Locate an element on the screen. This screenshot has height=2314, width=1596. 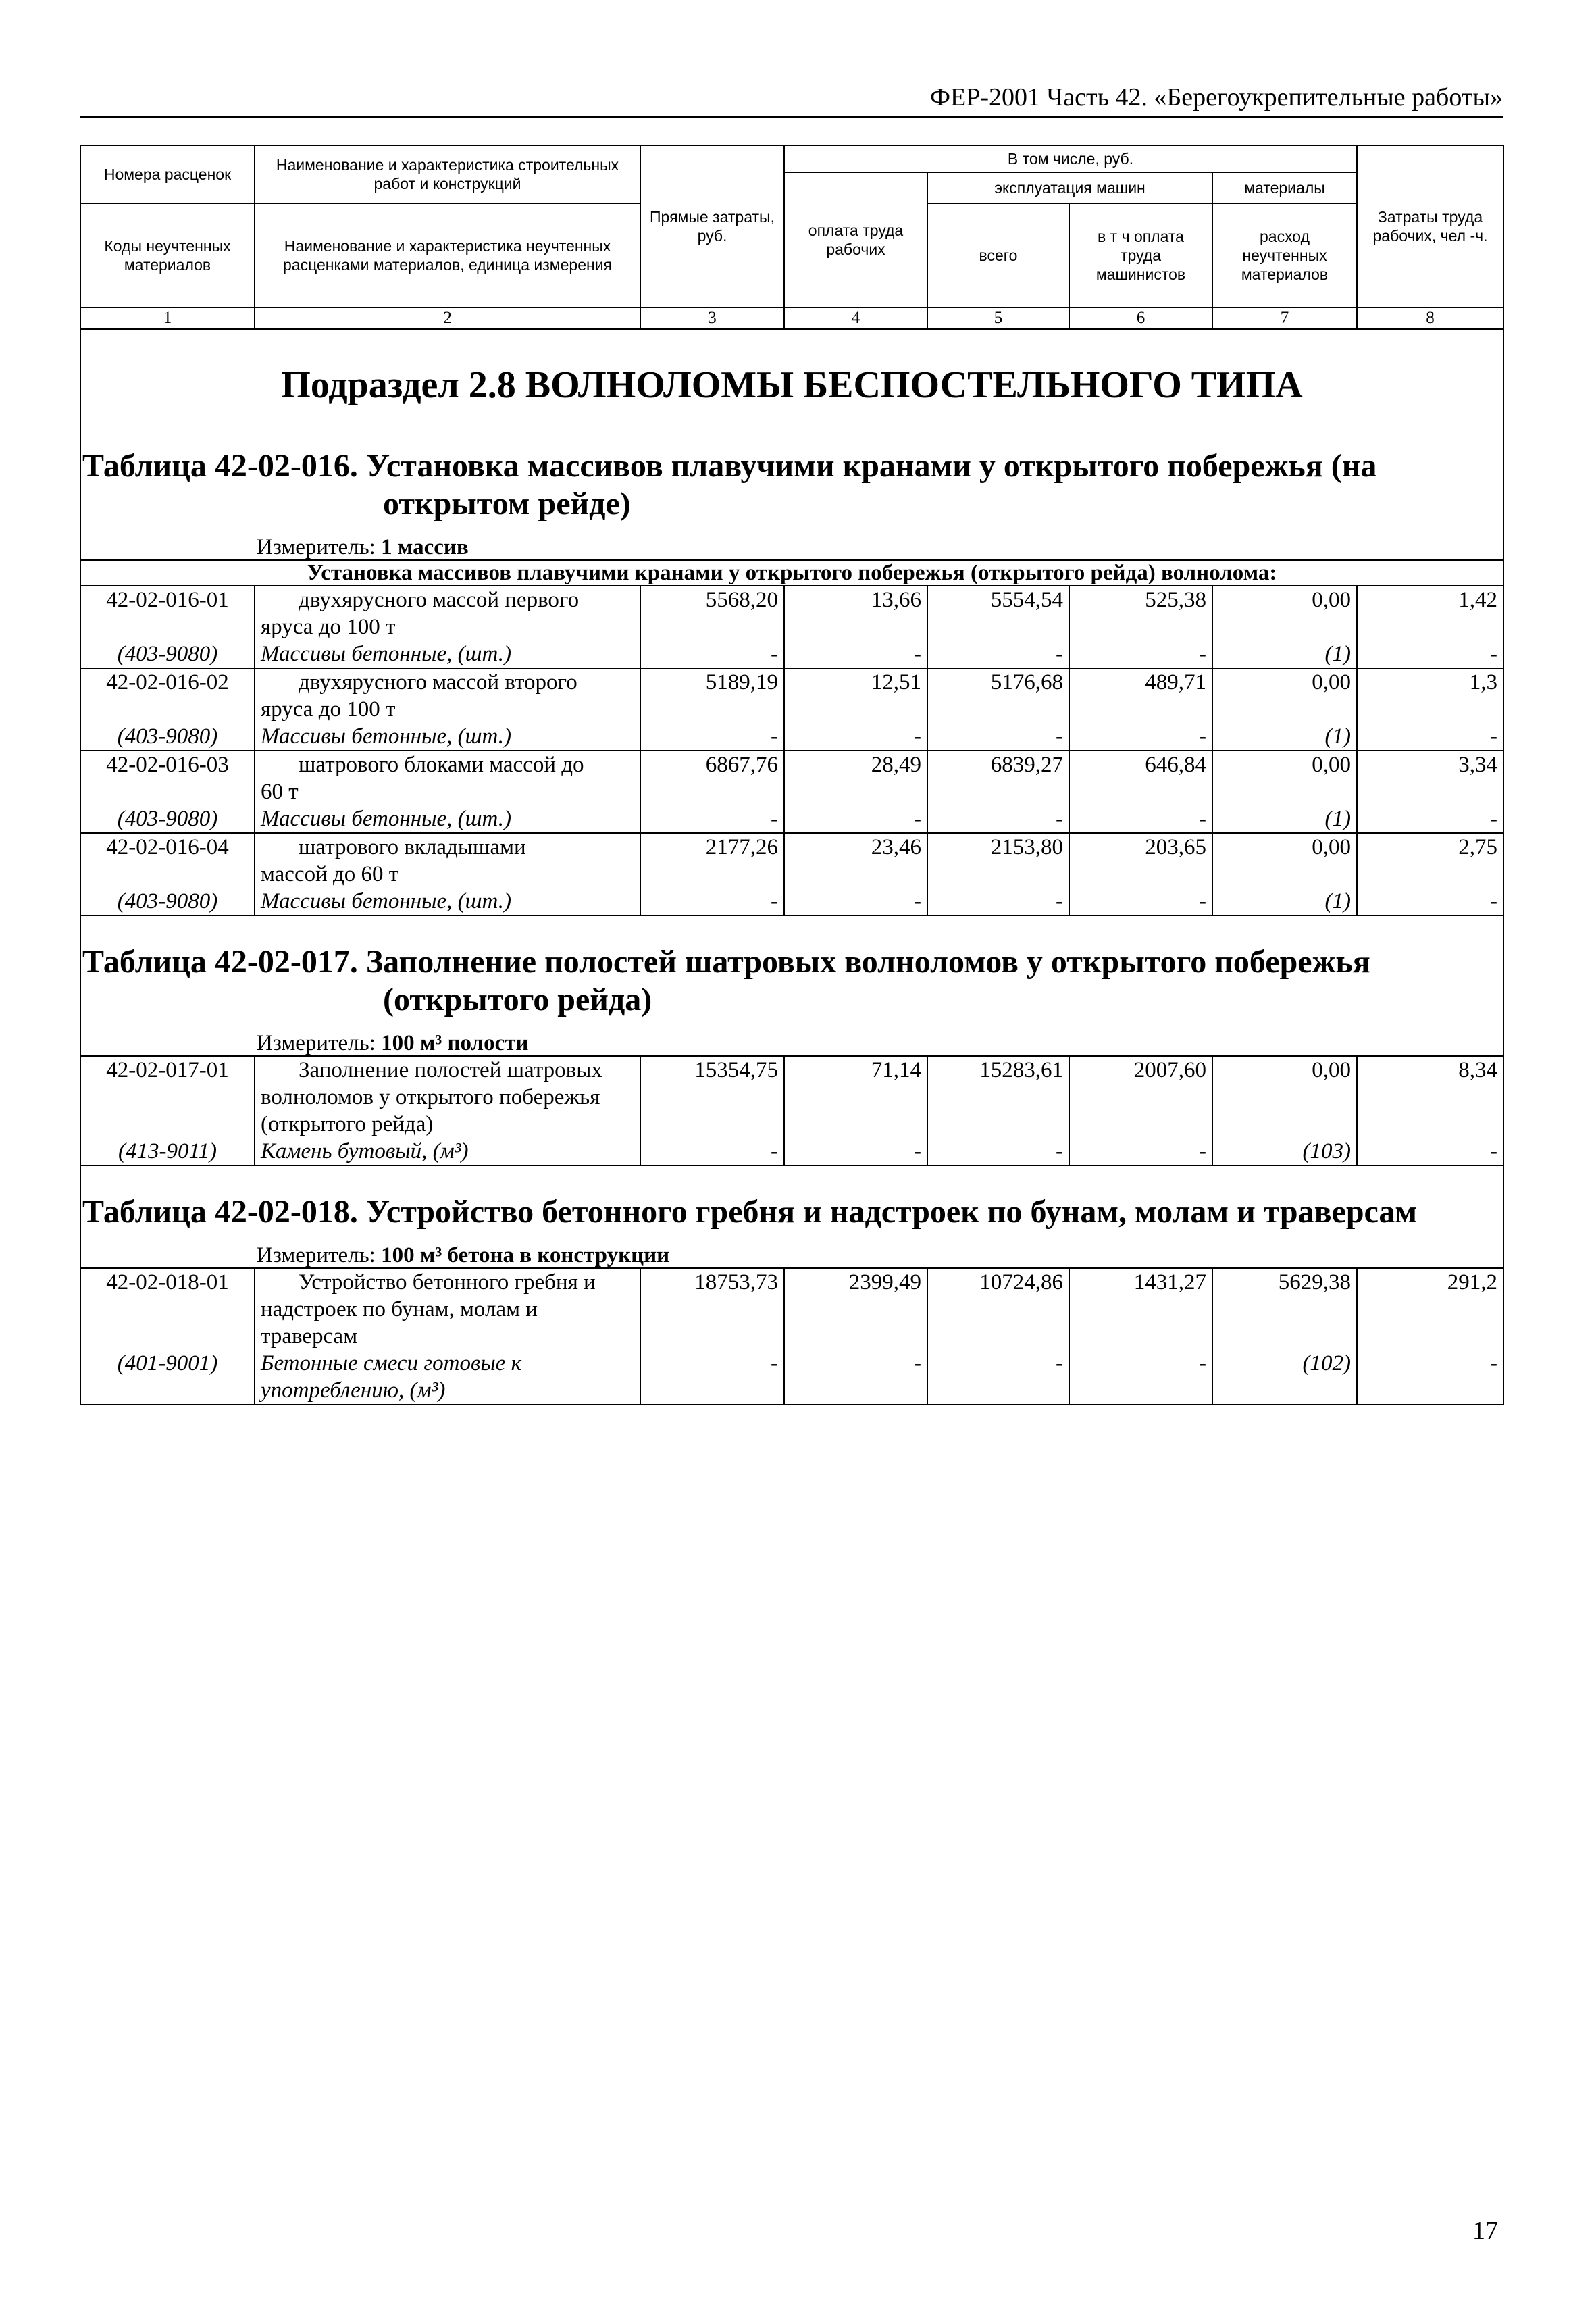
rate-description-rest: 60 т is located at coordinates (280, 792).